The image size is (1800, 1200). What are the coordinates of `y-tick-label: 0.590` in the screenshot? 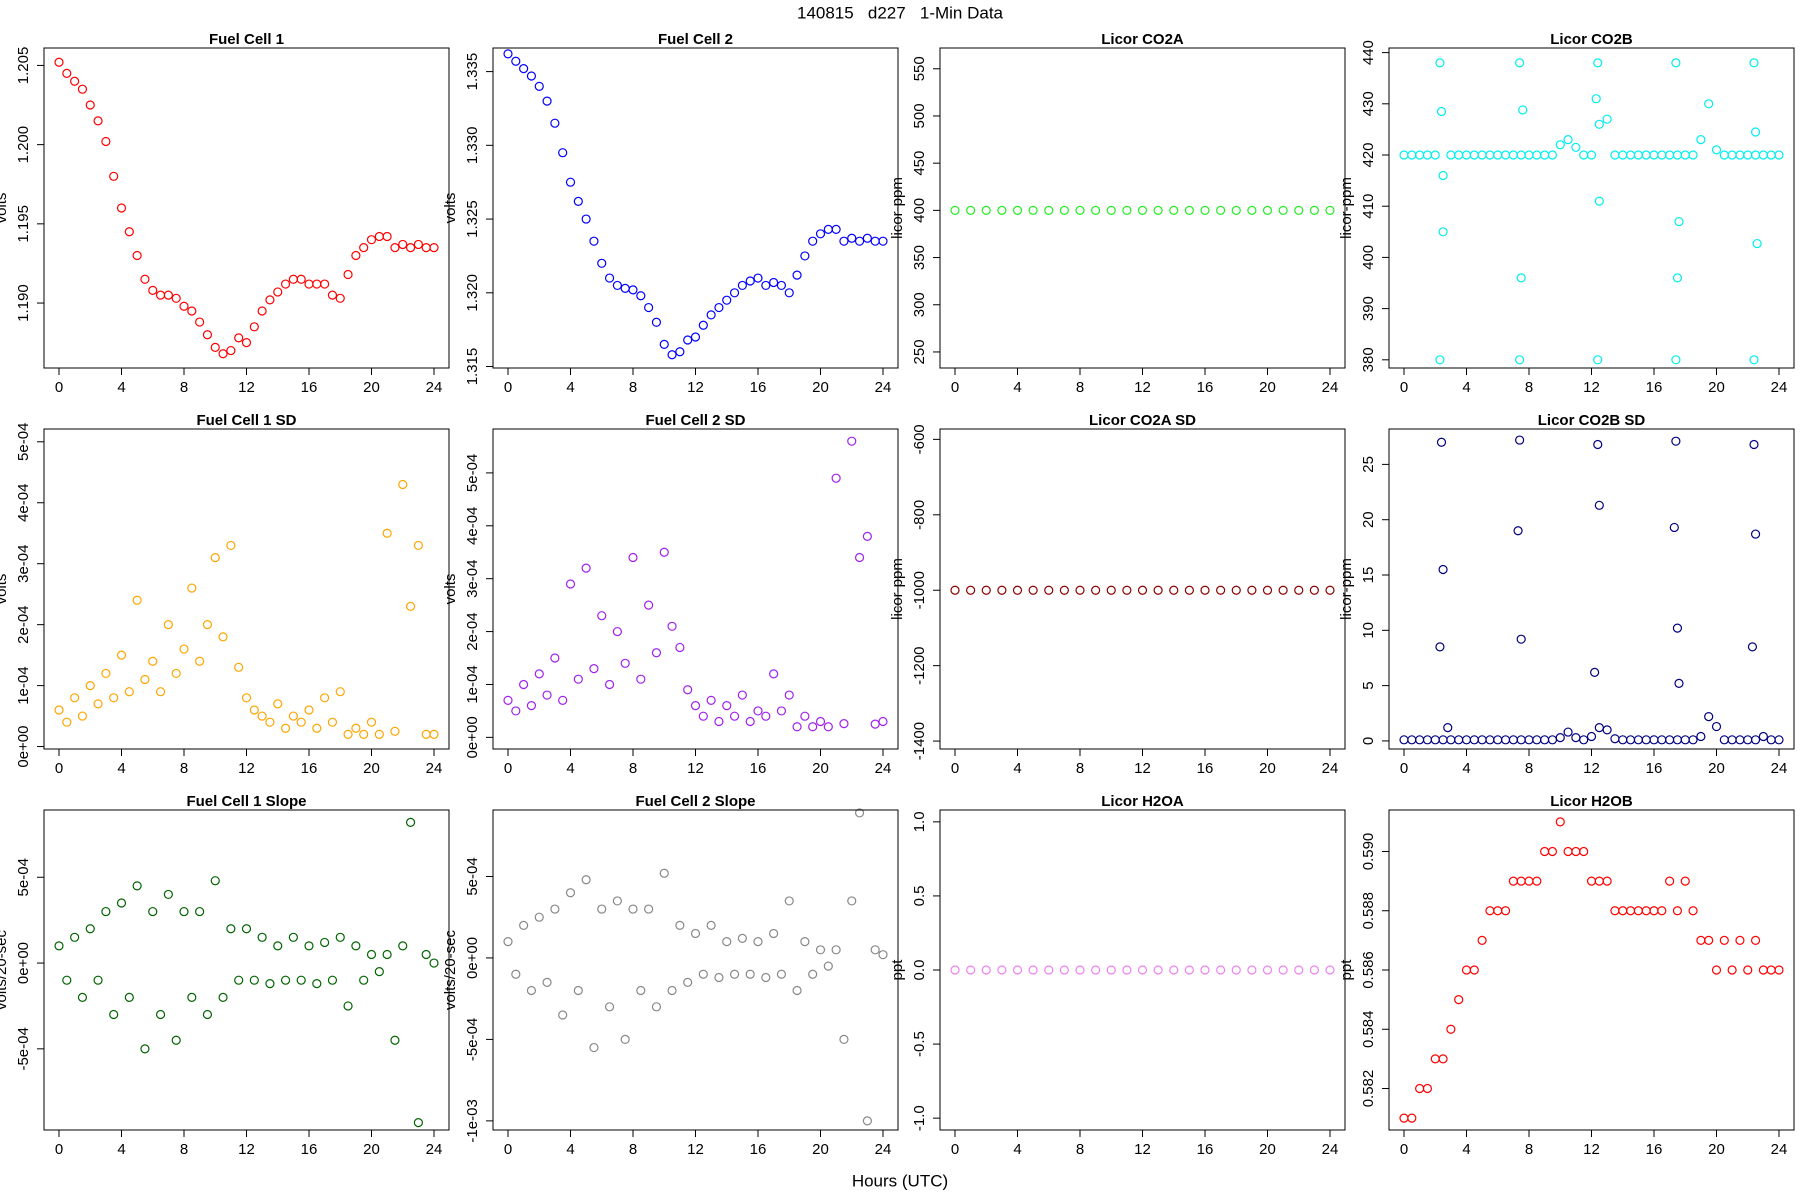 It's located at (1368, 852).